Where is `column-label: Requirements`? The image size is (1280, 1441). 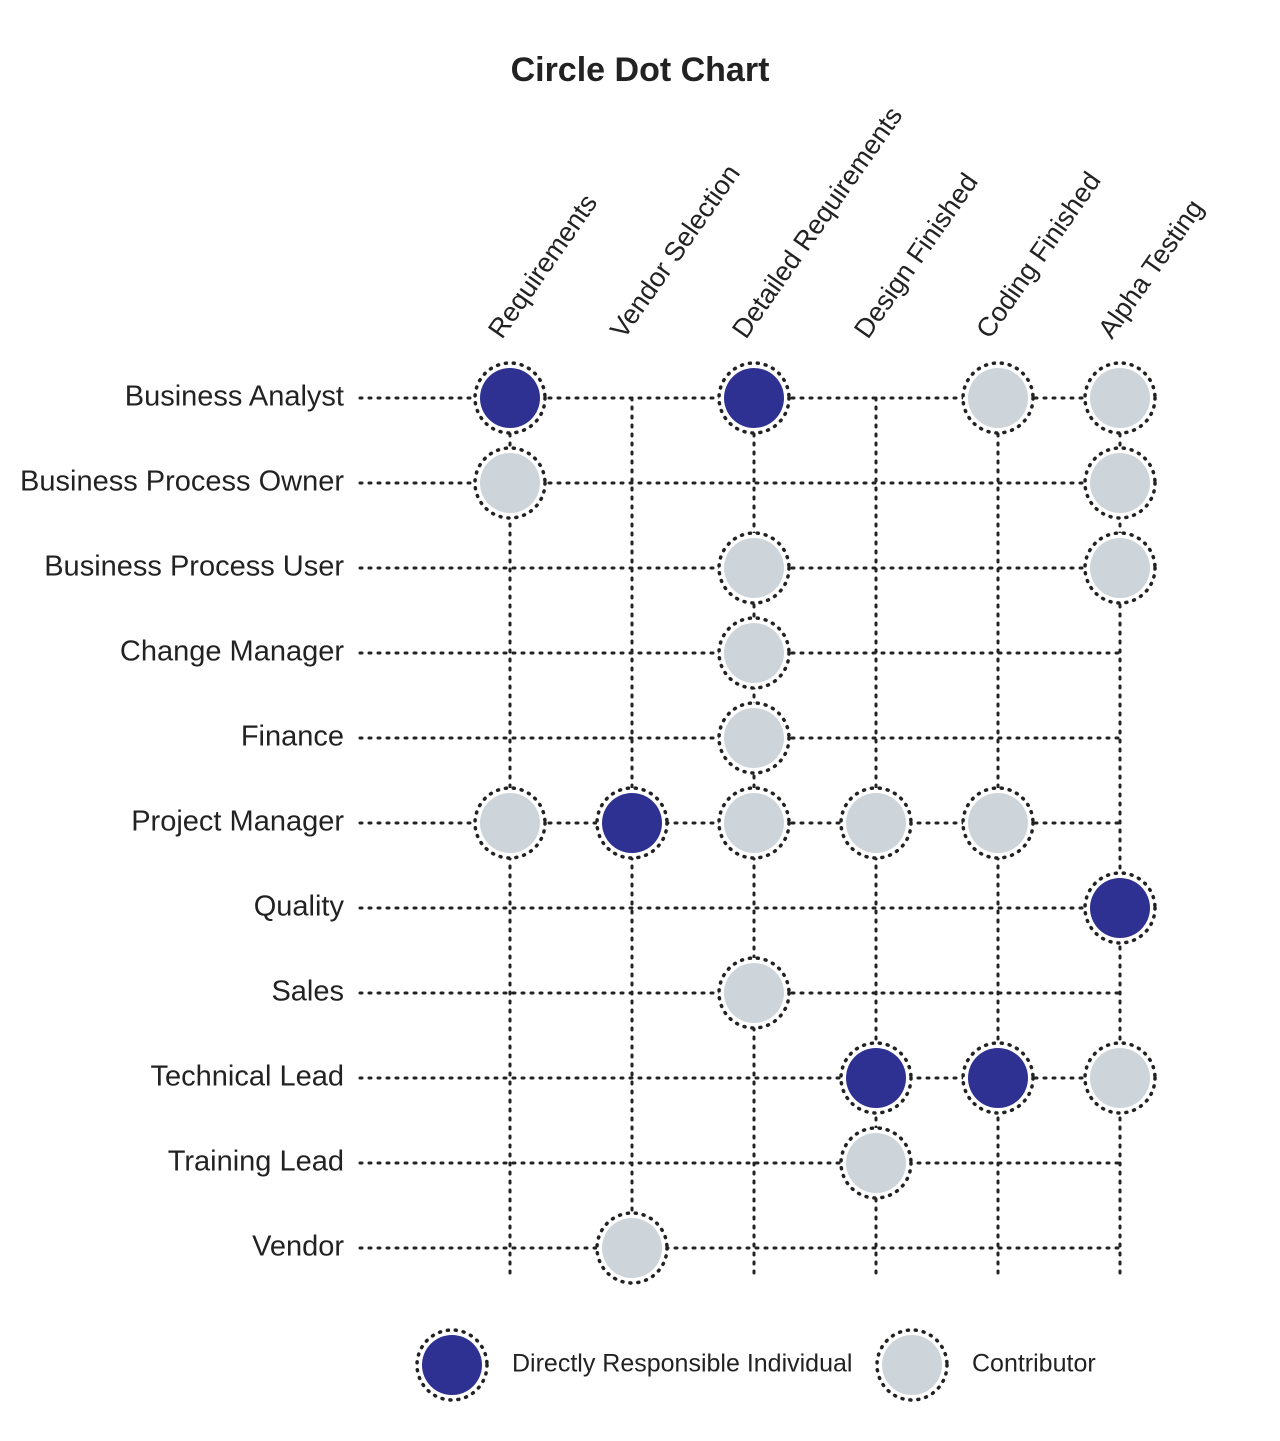 column-label: Requirements is located at coordinates (542, 266).